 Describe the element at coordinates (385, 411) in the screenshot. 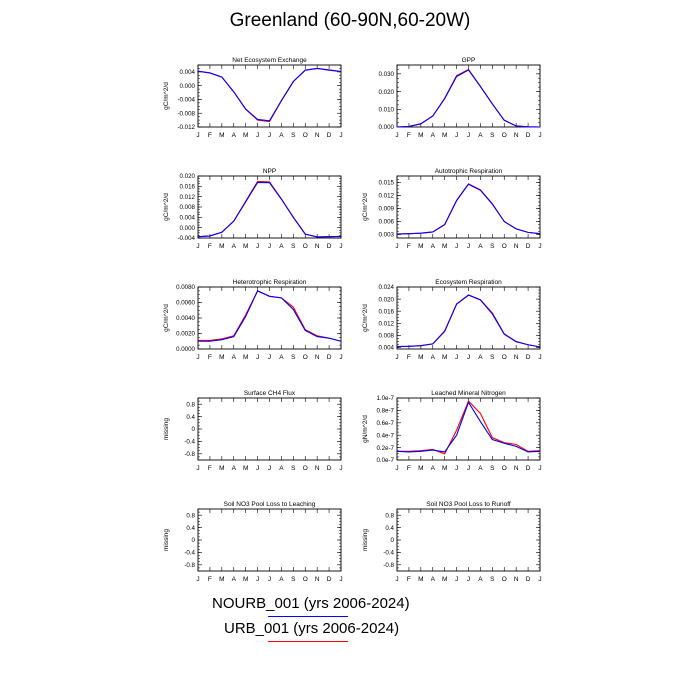

I see `y-tick-label: 0.8e-7` at that location.